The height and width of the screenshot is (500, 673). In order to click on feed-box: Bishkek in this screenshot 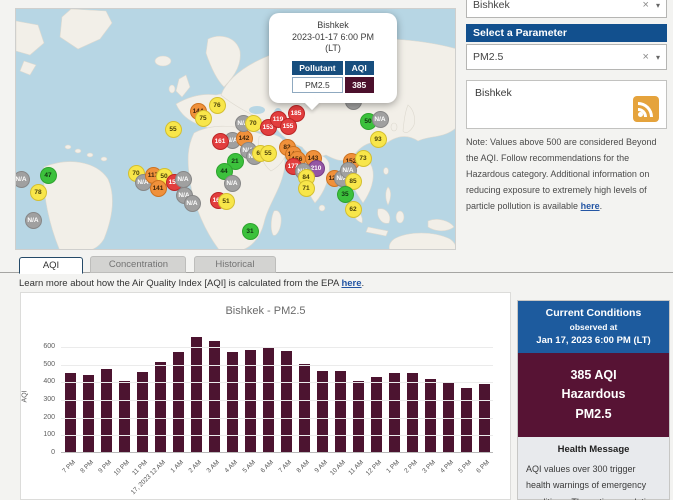, I will do `click(566, 104)`.